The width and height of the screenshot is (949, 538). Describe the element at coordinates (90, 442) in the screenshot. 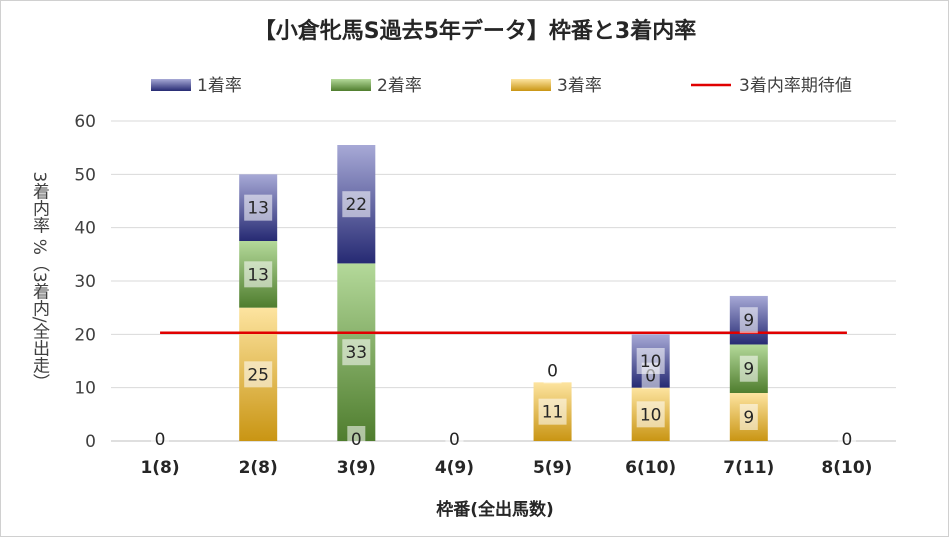

I see `y-tick-label: 0` at that location.